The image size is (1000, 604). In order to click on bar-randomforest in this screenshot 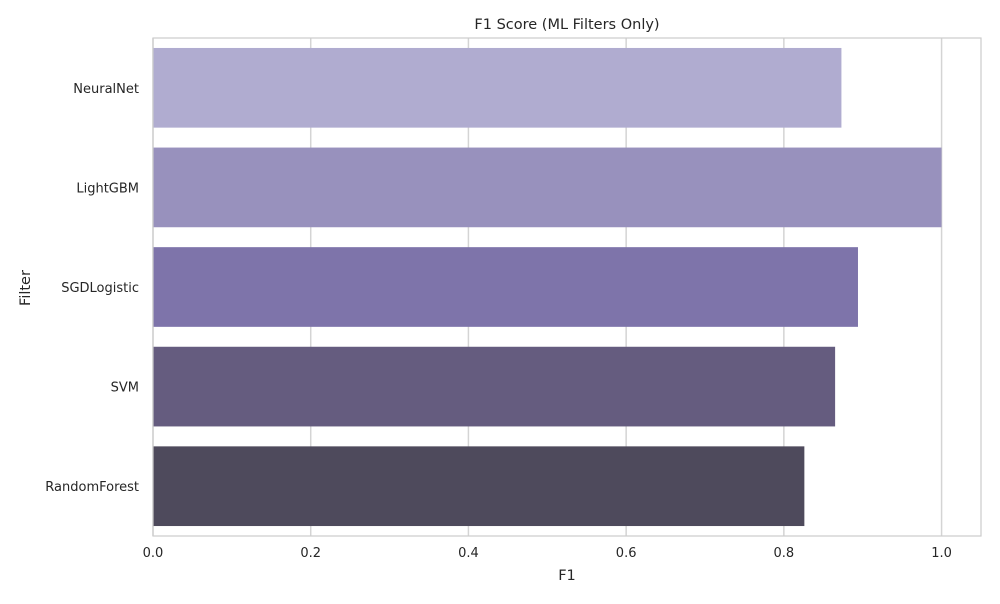, I will do `click(479, 486)`.